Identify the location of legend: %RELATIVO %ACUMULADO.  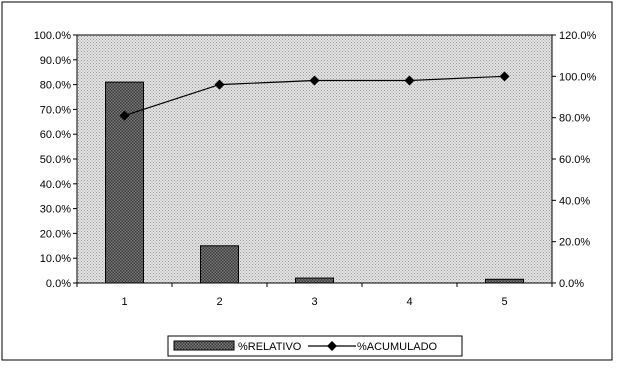
(315, 346).